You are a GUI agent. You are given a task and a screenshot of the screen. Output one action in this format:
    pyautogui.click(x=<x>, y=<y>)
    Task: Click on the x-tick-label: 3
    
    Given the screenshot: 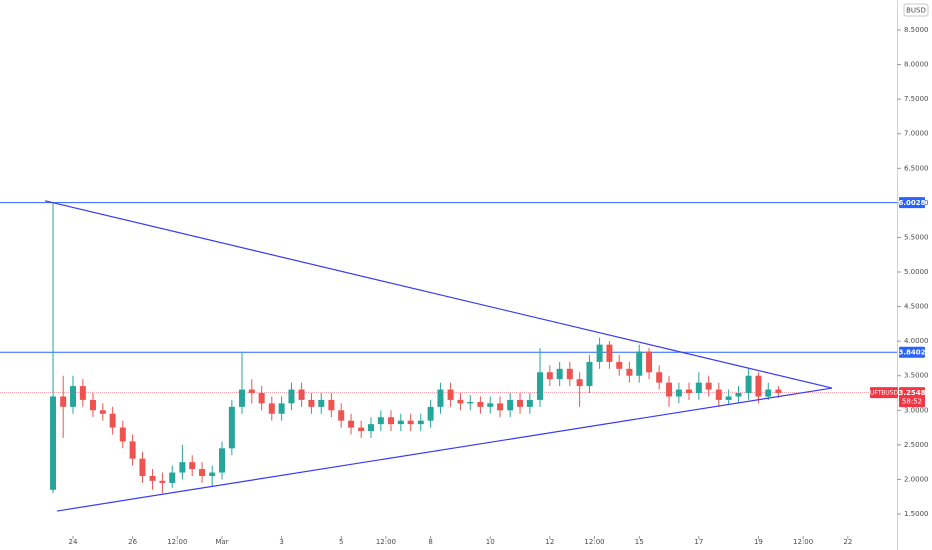 What is the action you would take?
    pyautogui.click(x=281, y=542)
    